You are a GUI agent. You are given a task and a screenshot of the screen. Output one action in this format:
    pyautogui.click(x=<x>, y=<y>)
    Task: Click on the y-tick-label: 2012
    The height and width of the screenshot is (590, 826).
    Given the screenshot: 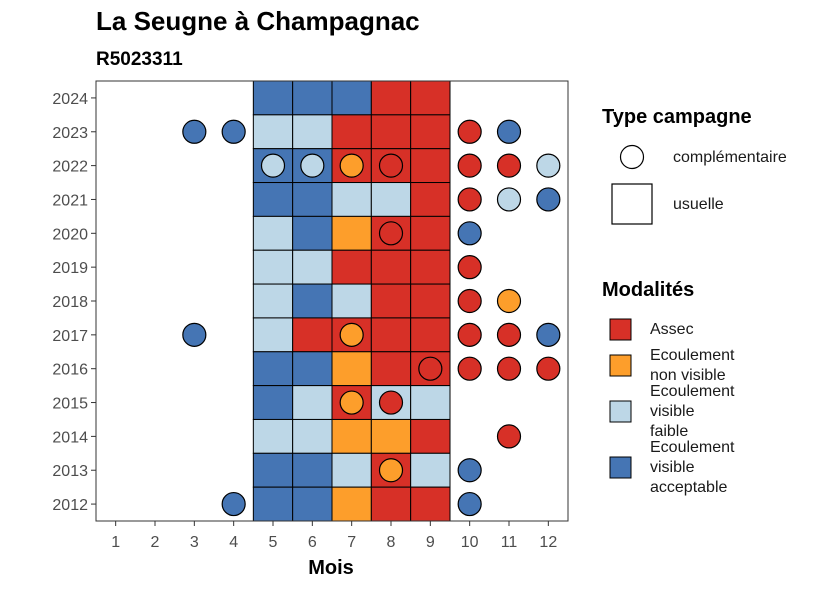 What is the action you would take?
    pyautogui.click(x=70, y=505)
    